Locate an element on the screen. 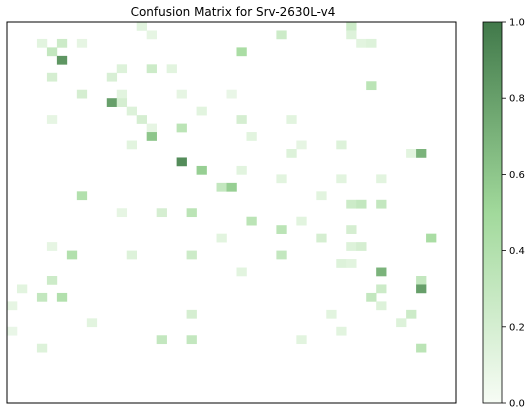 The height and width of the screenshot is (416, 530). colorbar-tick-label: 0.4 is located at coordinates (517, 251).